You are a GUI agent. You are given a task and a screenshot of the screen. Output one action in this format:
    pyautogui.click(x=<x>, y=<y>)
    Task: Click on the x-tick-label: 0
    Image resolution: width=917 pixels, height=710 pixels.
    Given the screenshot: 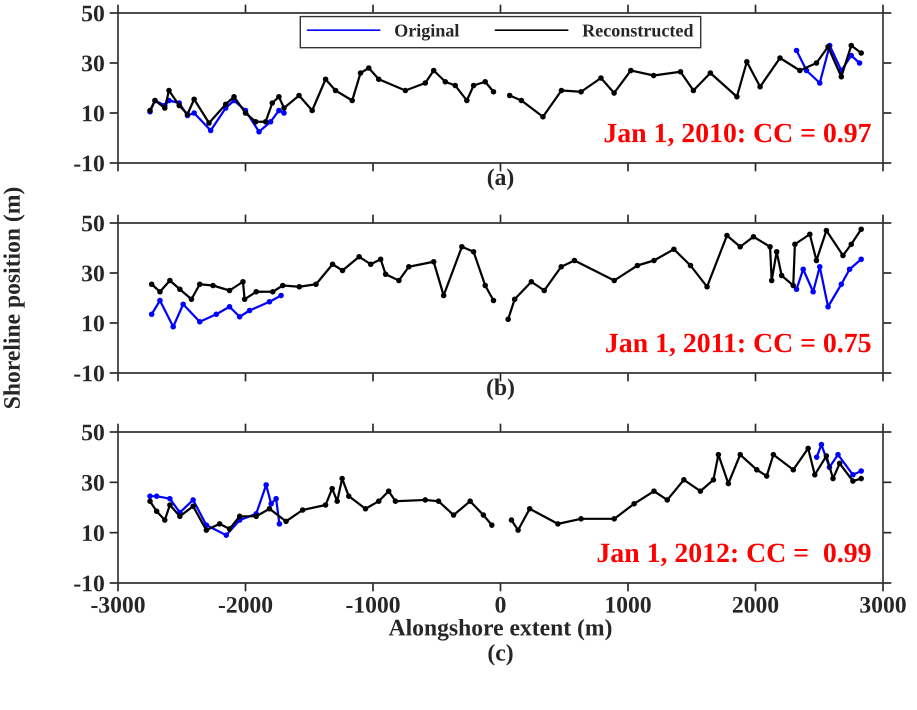 What is the action you would take?
    pyautogui.click(x=500, y=604)
    